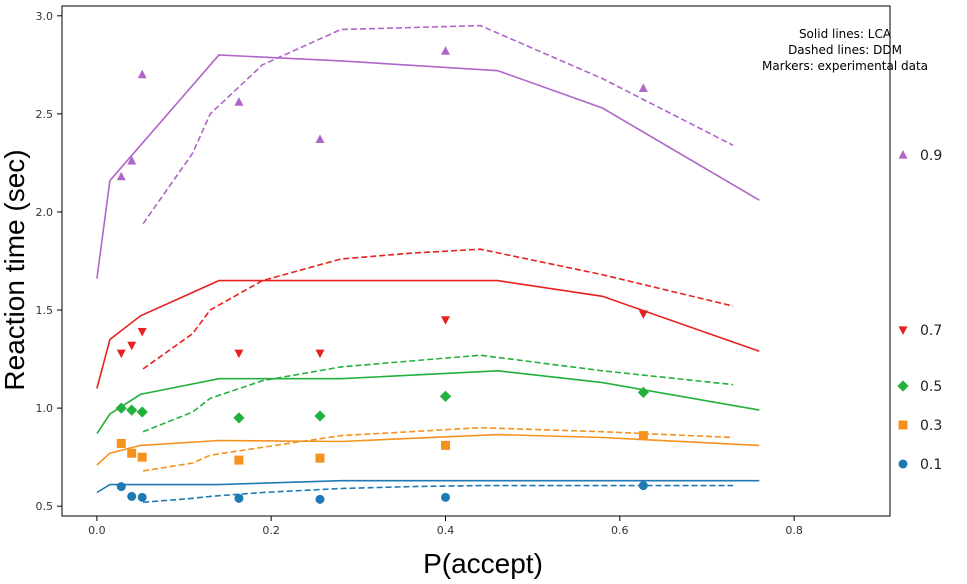  What do you see at coordinates (45, 310) in the screenshot?
I see `y-tick-label: 1.5` at bounding box center [45, 310].